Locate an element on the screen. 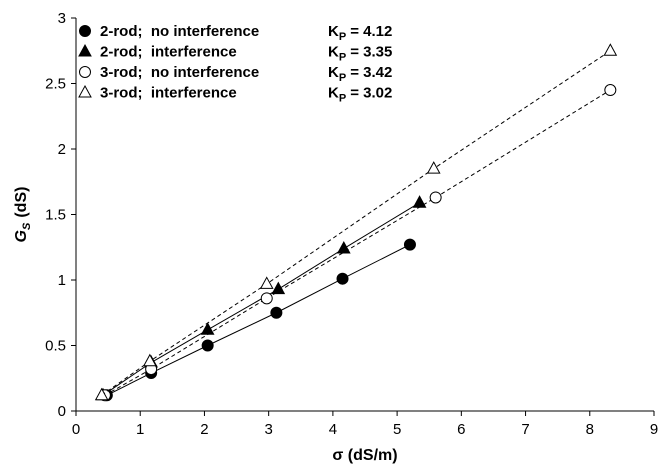 The width and height of the screenshot is (662, 471). x-tick-label: 9 is located at coordinates (654, 429).